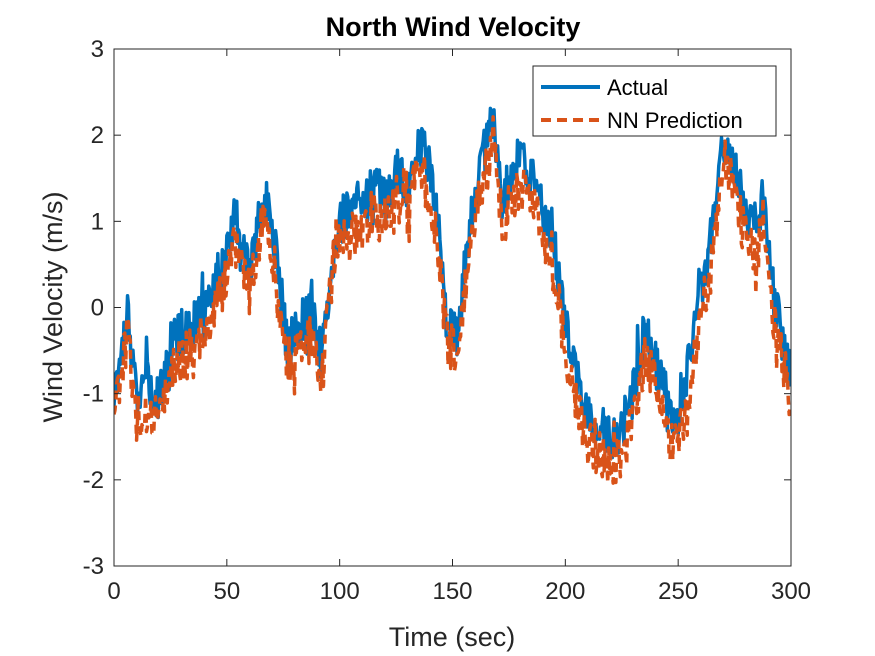  Describe the element at coordinates (452, 637) in the screenshot. I see `x-axis-label: Time (sec)` at that location.